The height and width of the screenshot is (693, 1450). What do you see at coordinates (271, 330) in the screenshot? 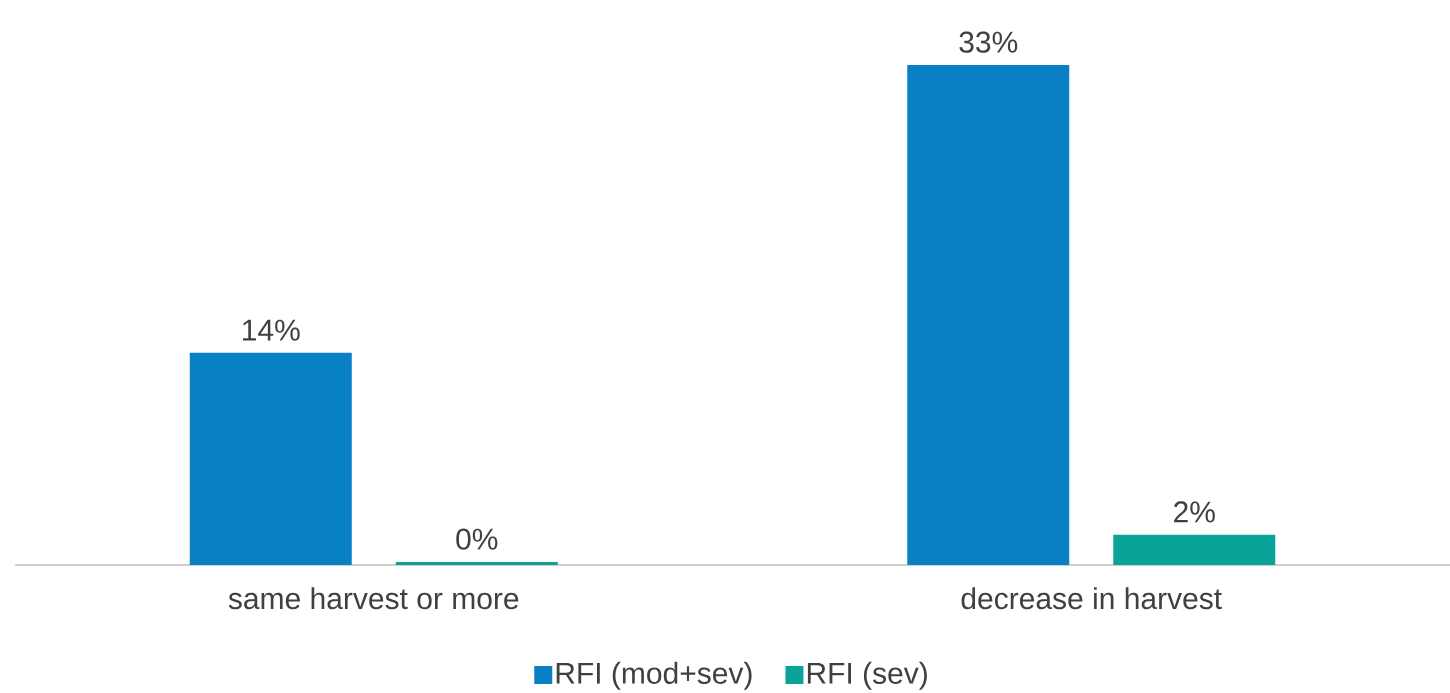
I see `data-label: 14%` at bounding box center [271, 330].